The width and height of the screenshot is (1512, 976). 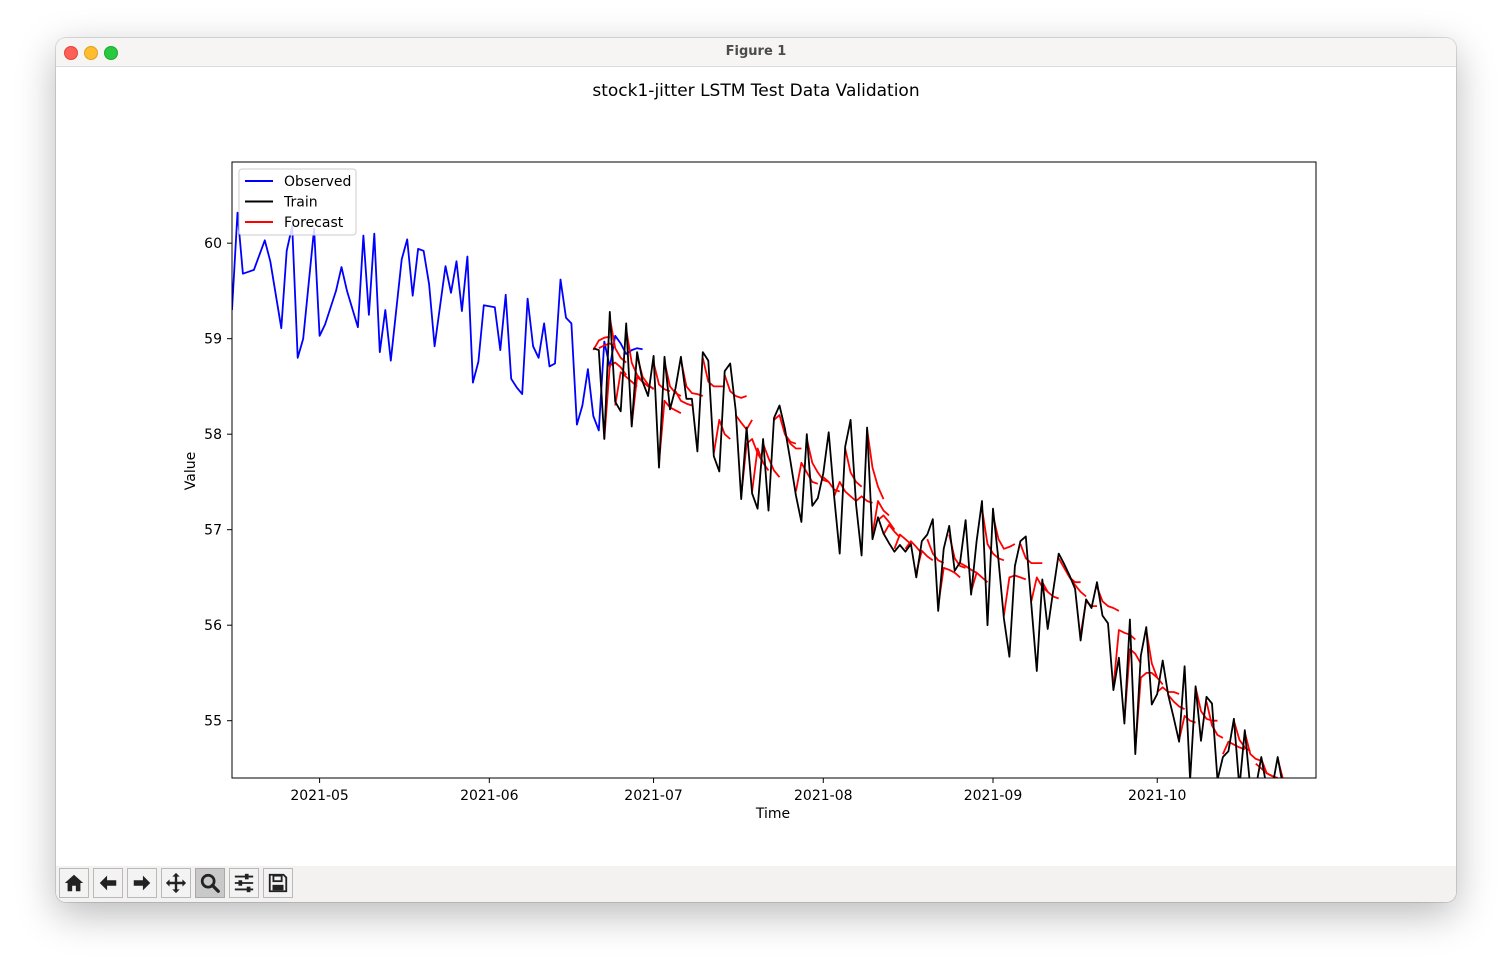 What do you see at coordinates (1157, 796) in the screenshot?
I see `x-tick-label: 2021-10` at bounding box center [1157, 796].